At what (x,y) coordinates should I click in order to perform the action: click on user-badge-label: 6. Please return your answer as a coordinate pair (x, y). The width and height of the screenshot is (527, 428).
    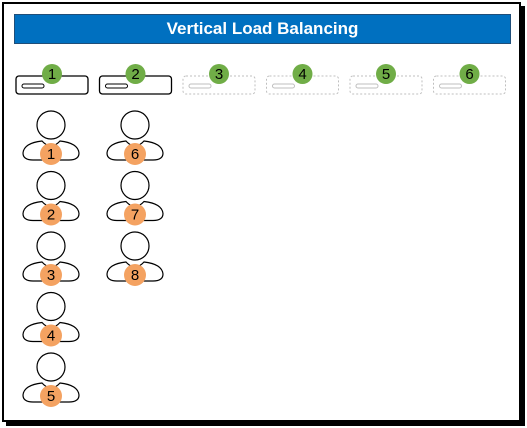
    Looking at the image, I should click on (135, 154).